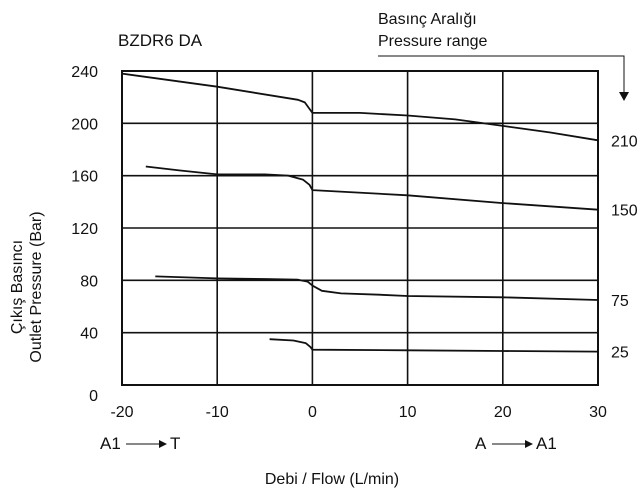 The height and width of the screenshot is (496, 641). I want to click on y-axis-label-tr: Çıkış Basıncı, so click(17, 287).